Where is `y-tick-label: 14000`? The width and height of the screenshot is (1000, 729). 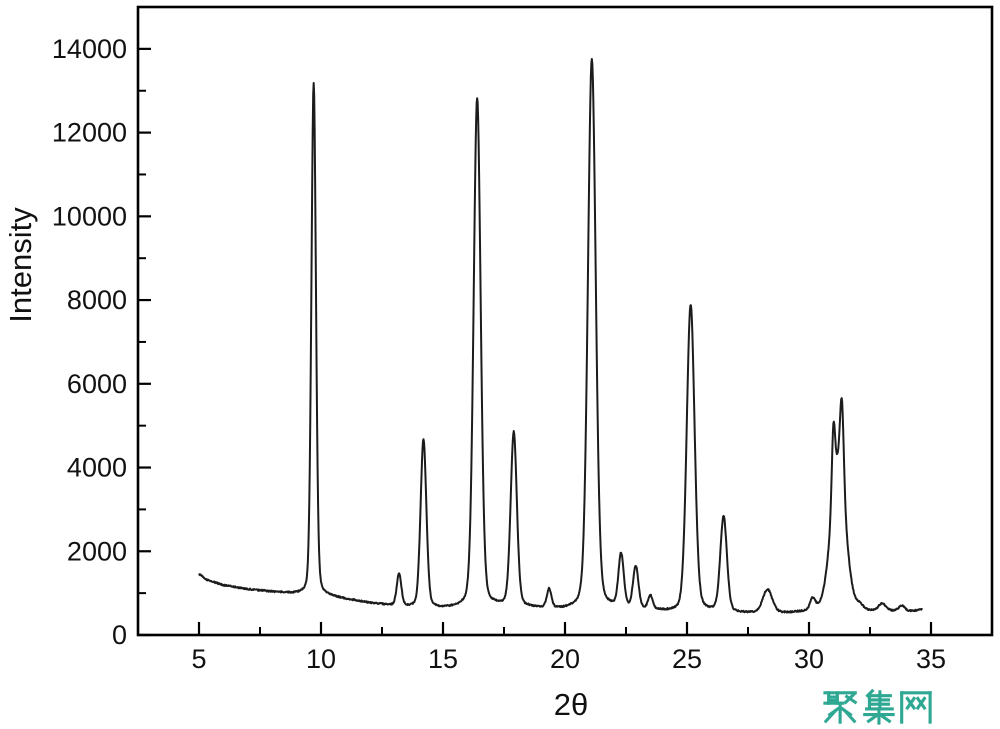 y-tick-label: 14000 is located at coordinates (89, 49).